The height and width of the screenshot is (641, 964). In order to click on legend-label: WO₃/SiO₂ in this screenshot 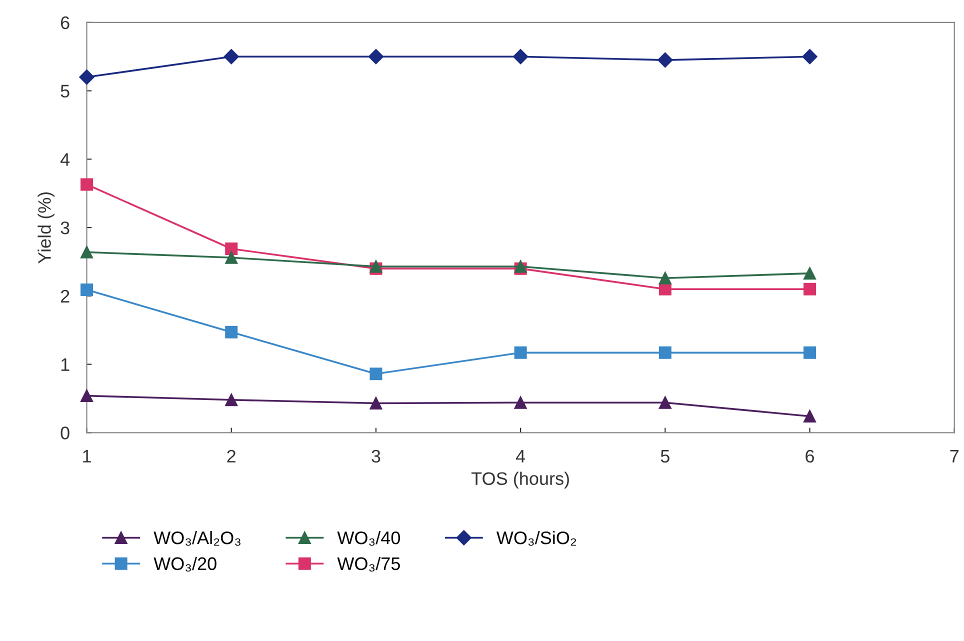, I will do `click(536, 538)`.